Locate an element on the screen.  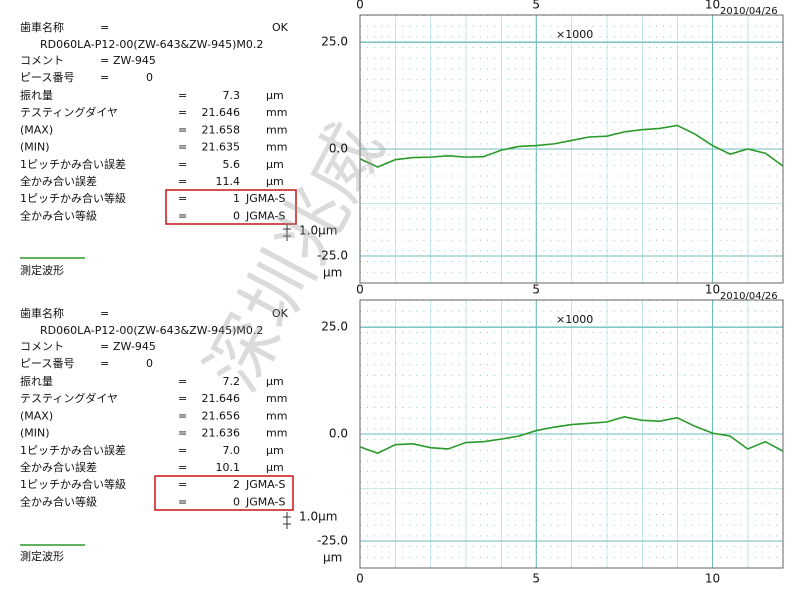
field-value: ZW-945 is located at coordinates (134, 60).